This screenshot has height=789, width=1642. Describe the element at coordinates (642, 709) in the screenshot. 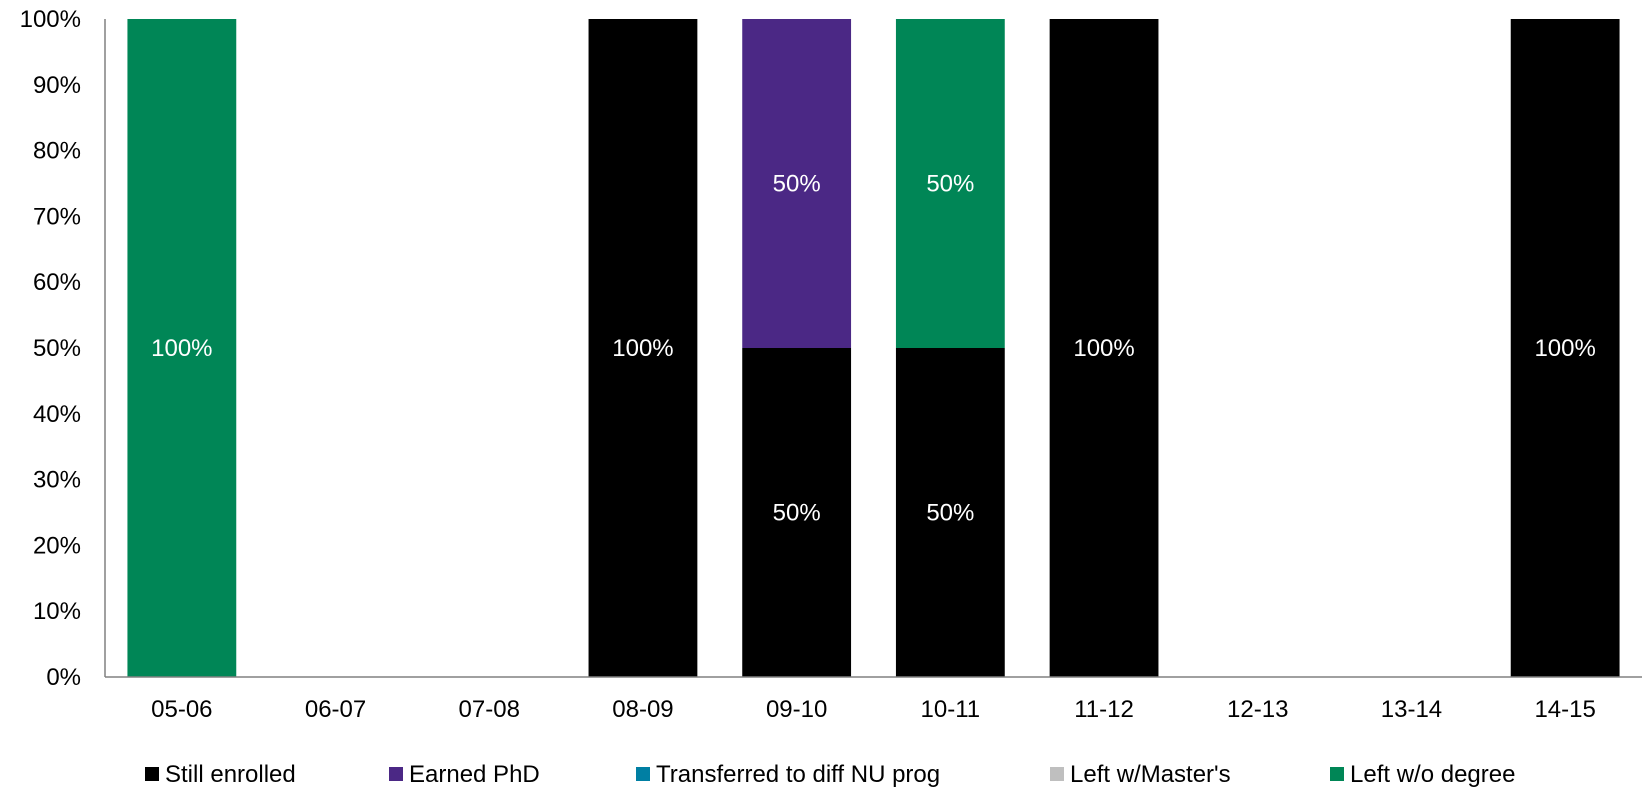

I see `x-tick-label: 08-09` at that location.